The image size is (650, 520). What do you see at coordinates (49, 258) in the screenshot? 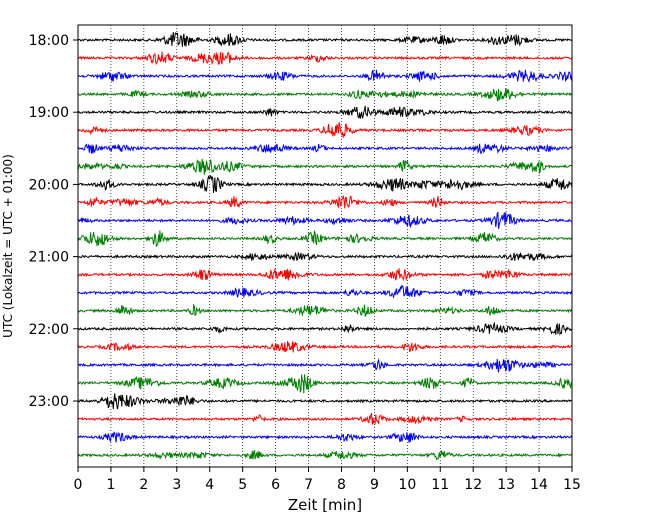
I see `y-tick-label-3: 21:00` at bounding box center [49, 258].